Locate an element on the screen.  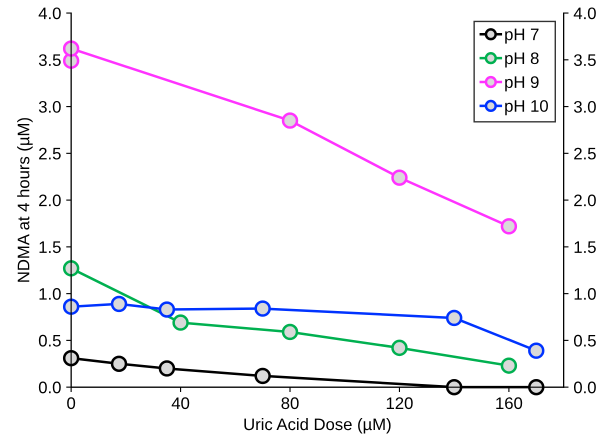
y-tick-label: 3.5 is located at coordinates (49, 60).